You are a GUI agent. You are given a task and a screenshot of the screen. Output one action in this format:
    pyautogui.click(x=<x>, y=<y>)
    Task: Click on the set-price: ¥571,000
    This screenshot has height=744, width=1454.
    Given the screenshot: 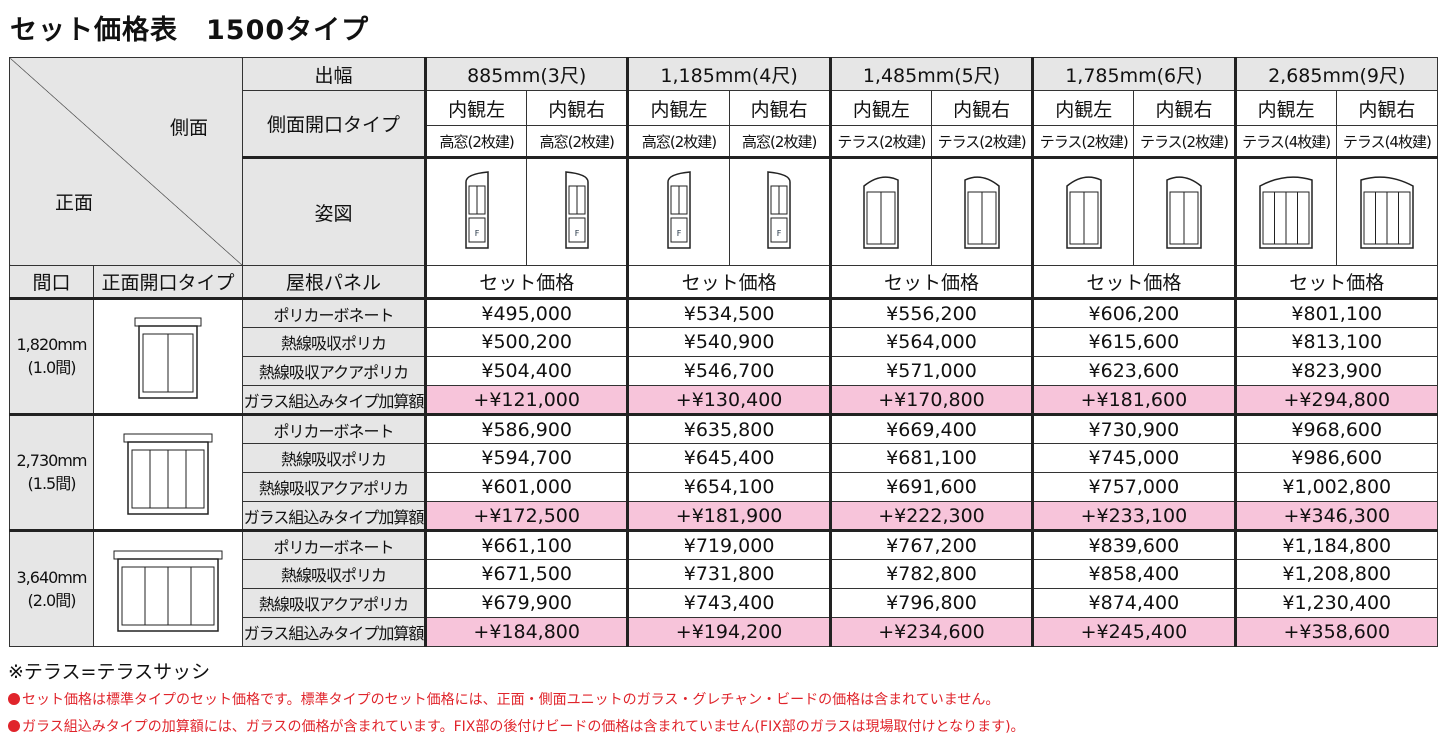 What is the action you would take?
    pyautogui.click(x=931, y=371)
    